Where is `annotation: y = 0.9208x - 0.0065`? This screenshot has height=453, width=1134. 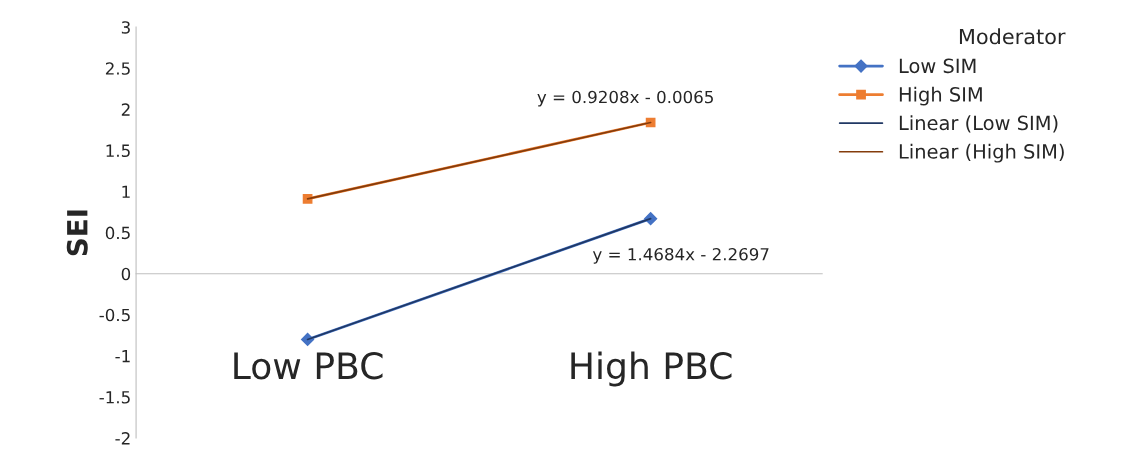 annotation: y = 0.9208x - 0.0065 is located at coordinates (625, 98).